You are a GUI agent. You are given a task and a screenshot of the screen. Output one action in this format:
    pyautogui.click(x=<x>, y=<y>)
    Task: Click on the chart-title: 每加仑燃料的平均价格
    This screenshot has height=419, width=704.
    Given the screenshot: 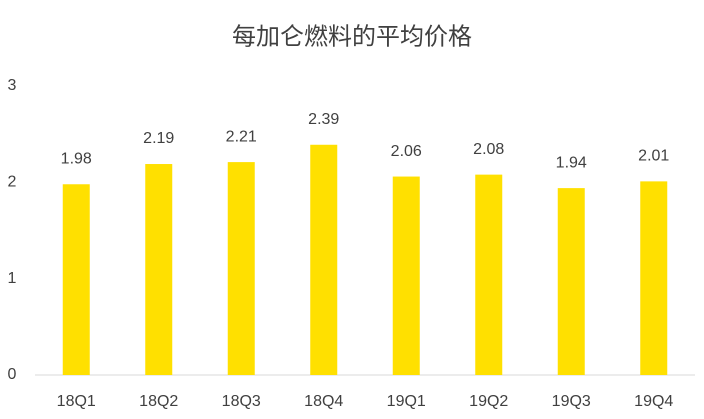 What is the action you would take?
    pyautogui.click(x=352, y=36)
    